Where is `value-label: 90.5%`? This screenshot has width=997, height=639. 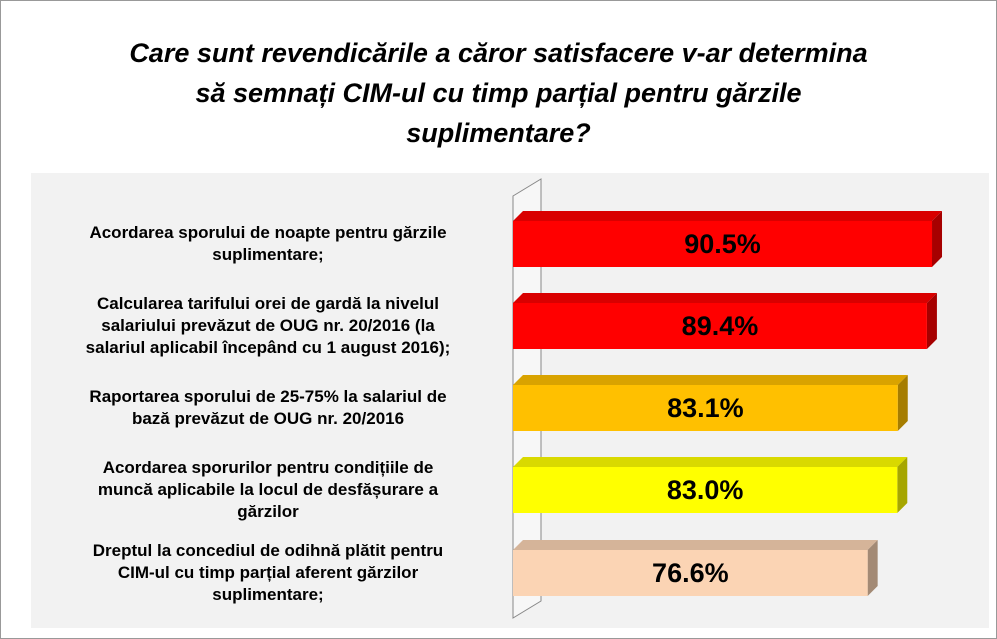 value-label: 90.5% is located at coordinates (722, 244).